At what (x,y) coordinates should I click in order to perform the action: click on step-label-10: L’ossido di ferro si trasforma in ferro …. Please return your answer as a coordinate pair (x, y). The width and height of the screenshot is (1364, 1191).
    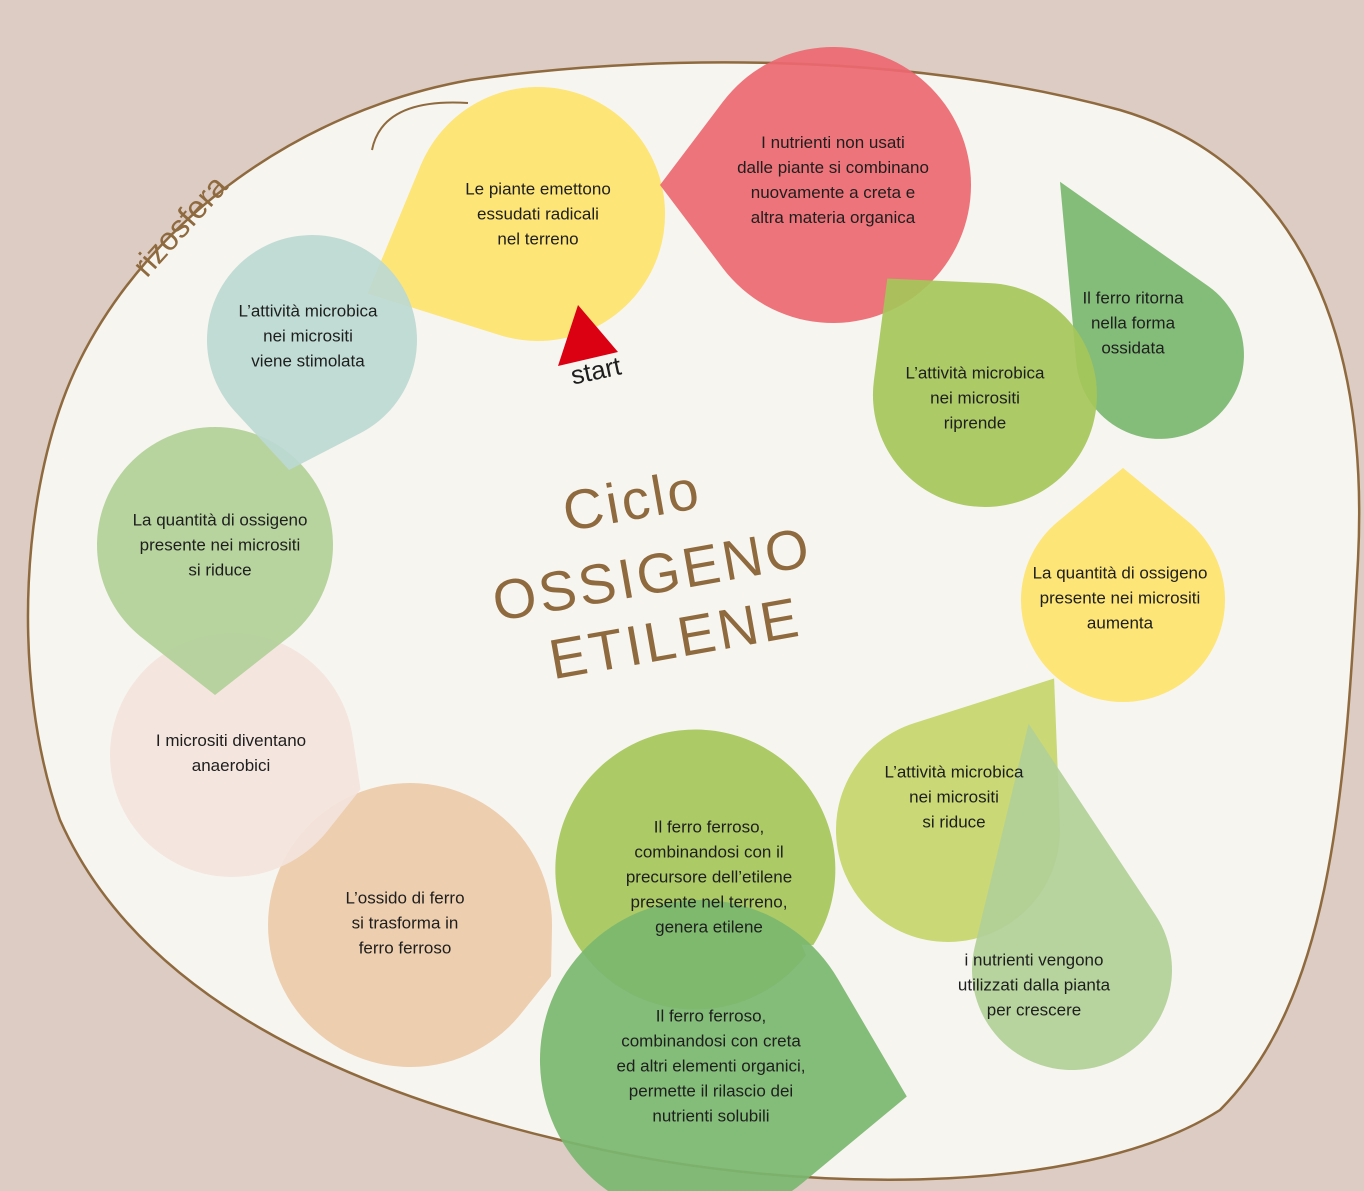
    Looking at the image, I should click on (405, 923).